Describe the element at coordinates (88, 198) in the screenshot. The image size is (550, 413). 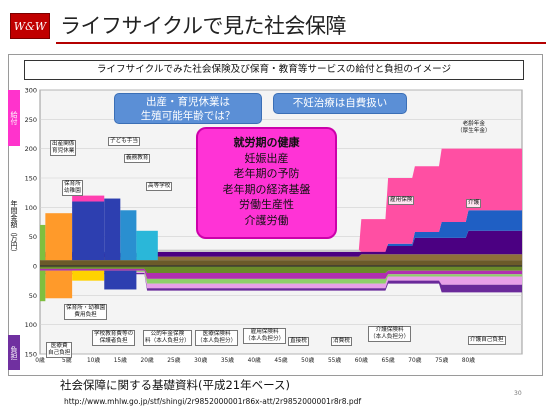
I see `bar-child-allowance` at that location.